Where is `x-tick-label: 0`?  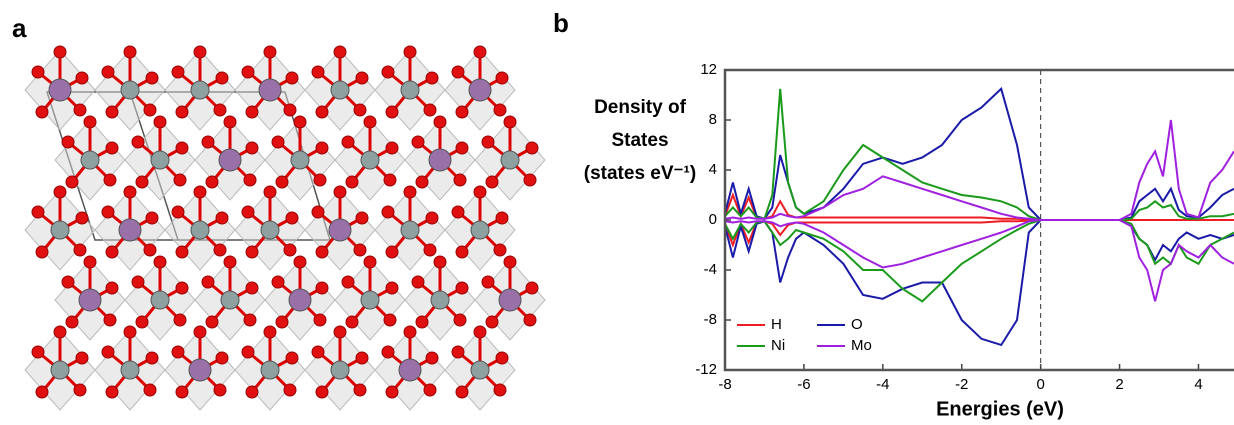
x-tick-label: 0 is located at coordinates (1040, 384).